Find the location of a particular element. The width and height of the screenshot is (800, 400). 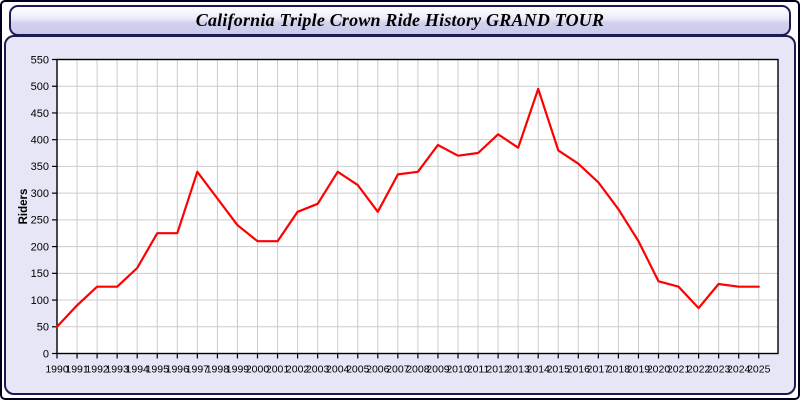

y-tick-label: 100 is located at coordinates (40, 301).